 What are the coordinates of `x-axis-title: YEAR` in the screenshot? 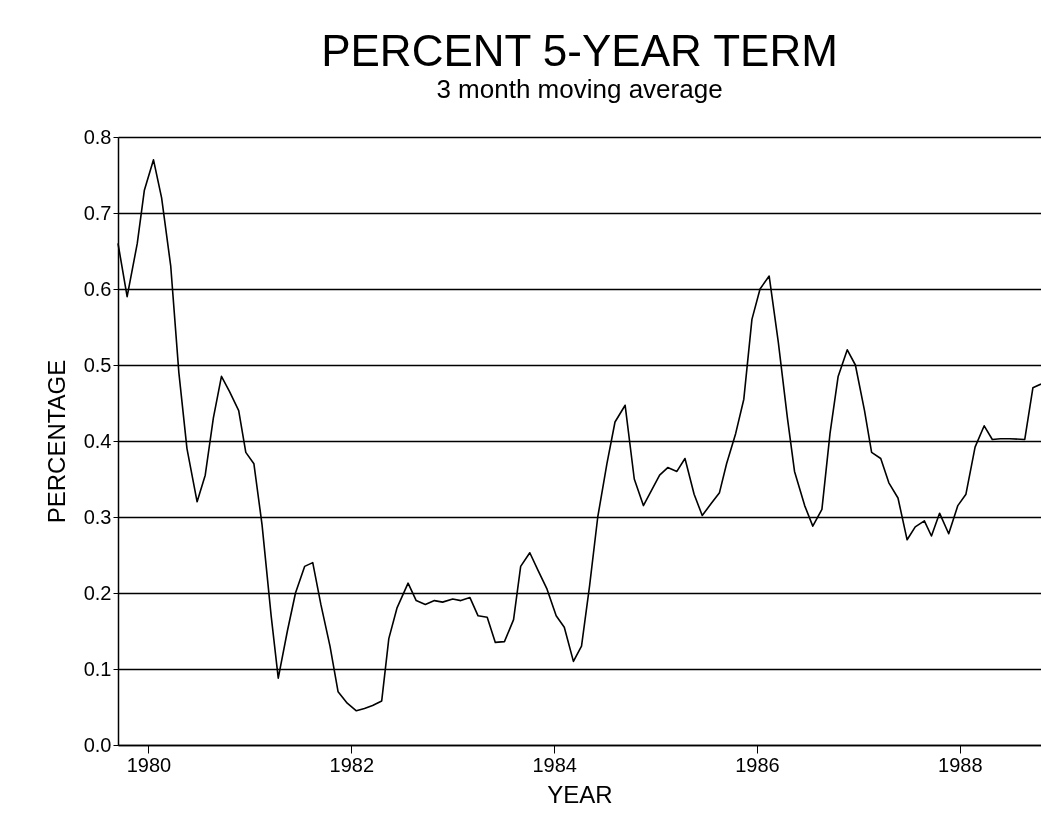 It's located at (580, 794).